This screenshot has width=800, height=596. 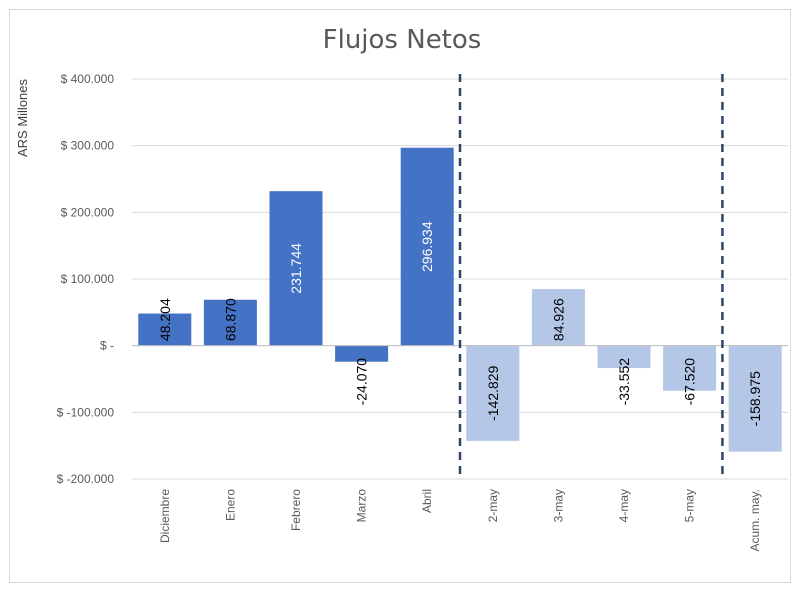 I want to click on data-label: 84.926, so click(x=558, y=319).